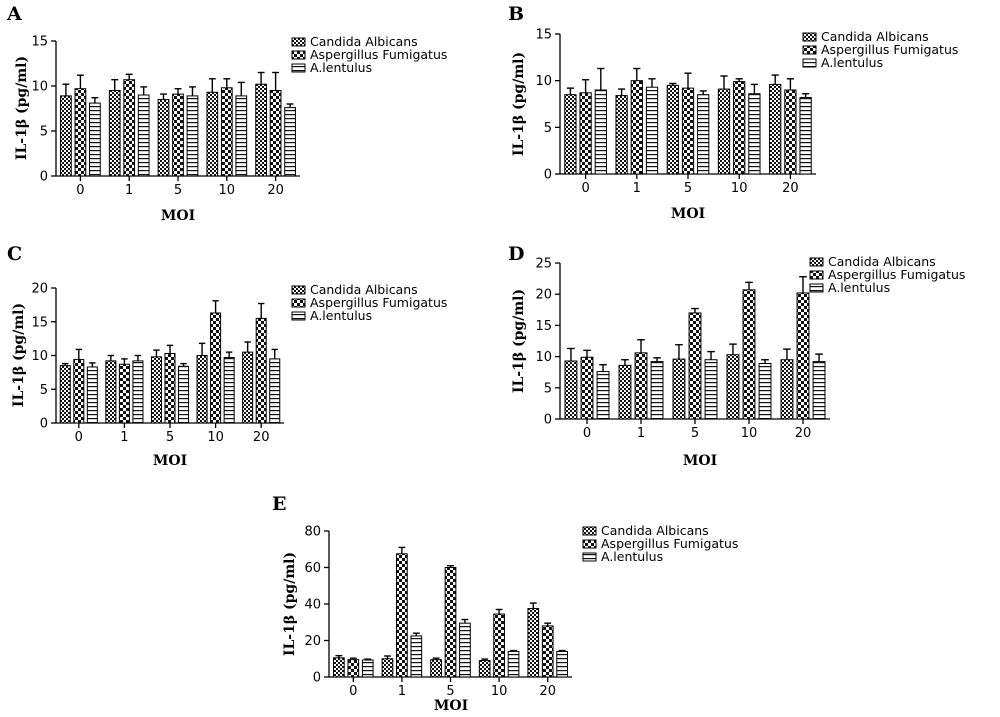 The height and width of the screenshot is (717, 1000). Describe the element at coordinates (543, 295) in the screenshot. I see `y-tick-label: 20` at that location.